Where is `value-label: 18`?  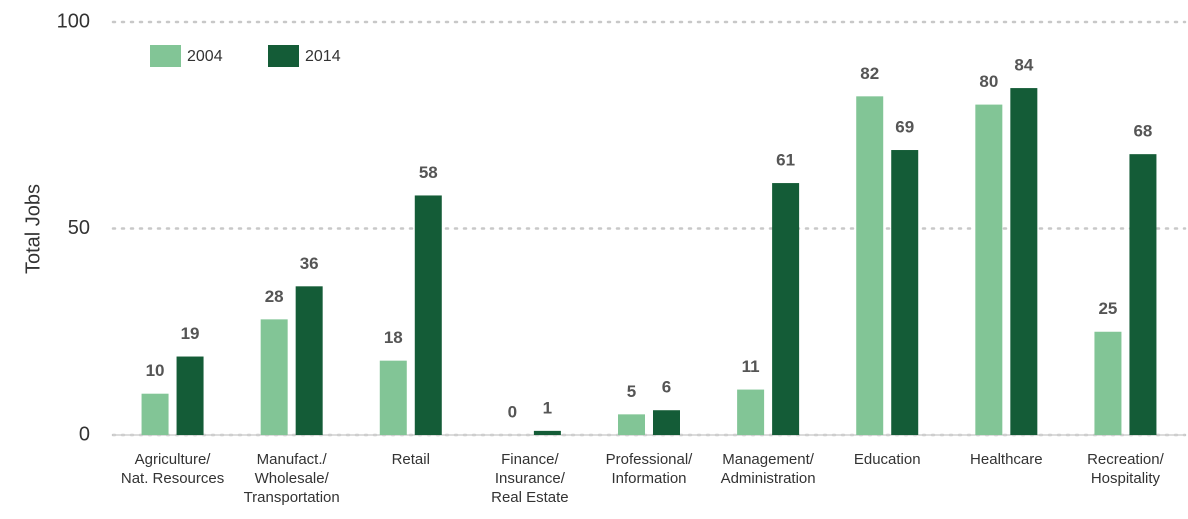
value-label: 18 is located at coordinates (393, 337).